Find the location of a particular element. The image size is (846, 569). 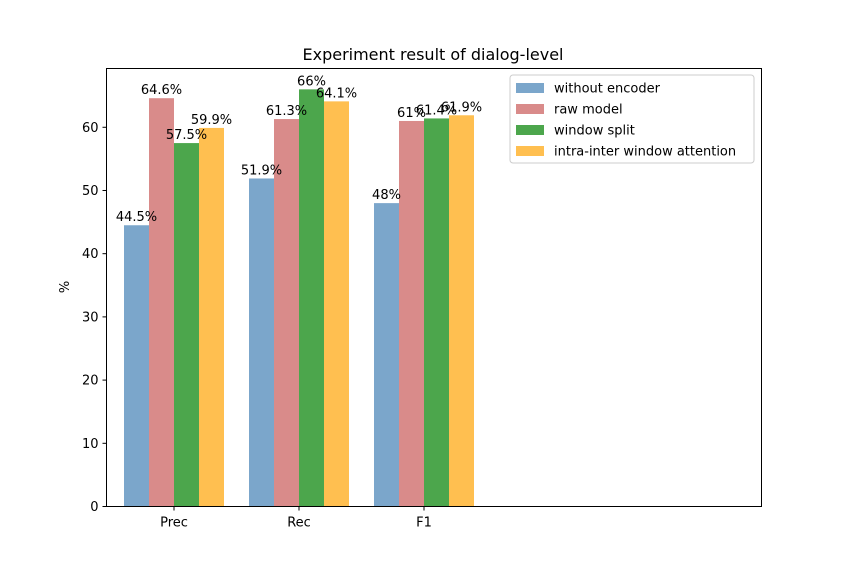

x-tick-label: F1 is located at coordinates (424, 523).